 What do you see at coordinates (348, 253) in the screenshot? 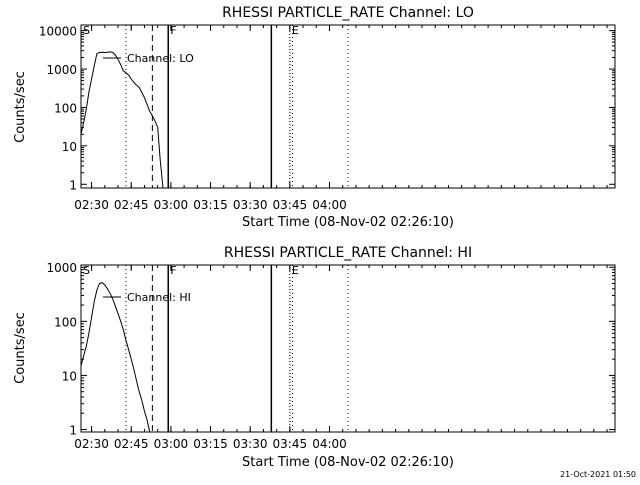
I see `chart-title: RHESSI PARTICLE_RATE Channel: HI` at bounding box center [348, 253].